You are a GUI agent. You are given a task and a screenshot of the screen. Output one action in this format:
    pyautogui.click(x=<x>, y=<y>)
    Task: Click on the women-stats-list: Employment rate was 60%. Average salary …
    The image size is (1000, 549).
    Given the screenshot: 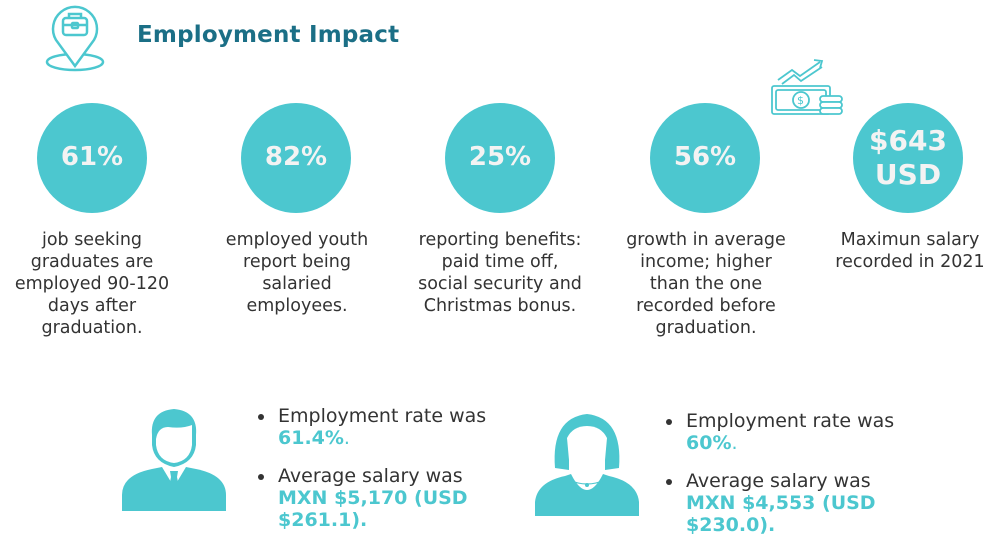 What is the action you would take?
    pyautogui.click(x=784, y=479)
    